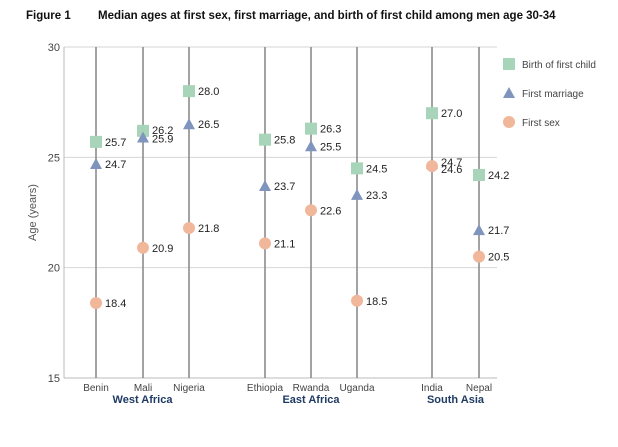 The image size is (618, 447). What do you see at coordinates (208, 229) in the screenshot?
I see `data-label: 21.8` at bounding box center [208, 229].